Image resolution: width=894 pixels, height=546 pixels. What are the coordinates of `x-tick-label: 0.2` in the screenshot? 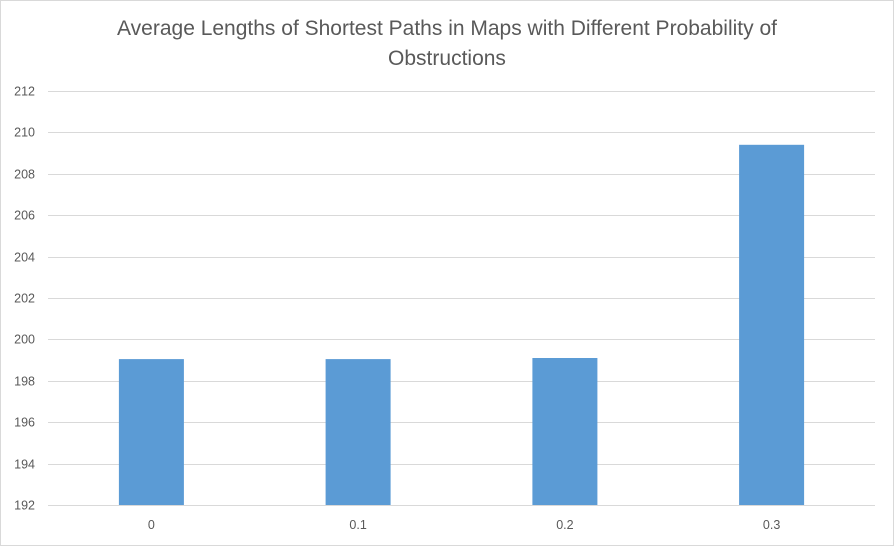 It's located at (564, 525).